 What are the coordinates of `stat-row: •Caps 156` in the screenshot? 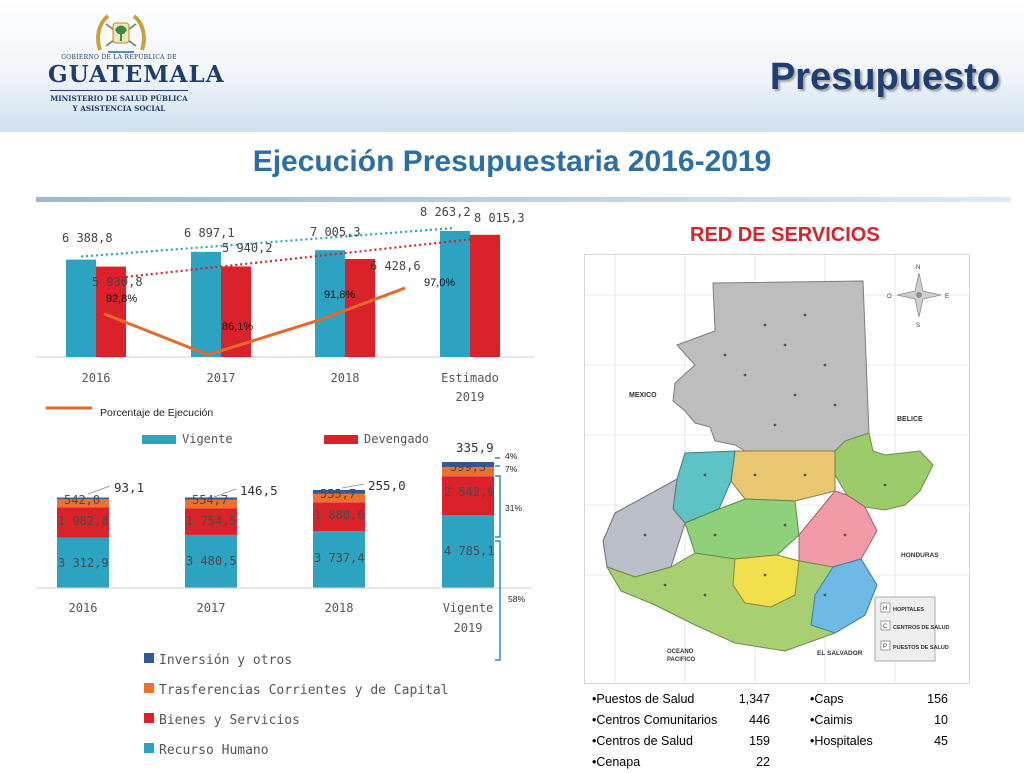 It's located at (880, 701).